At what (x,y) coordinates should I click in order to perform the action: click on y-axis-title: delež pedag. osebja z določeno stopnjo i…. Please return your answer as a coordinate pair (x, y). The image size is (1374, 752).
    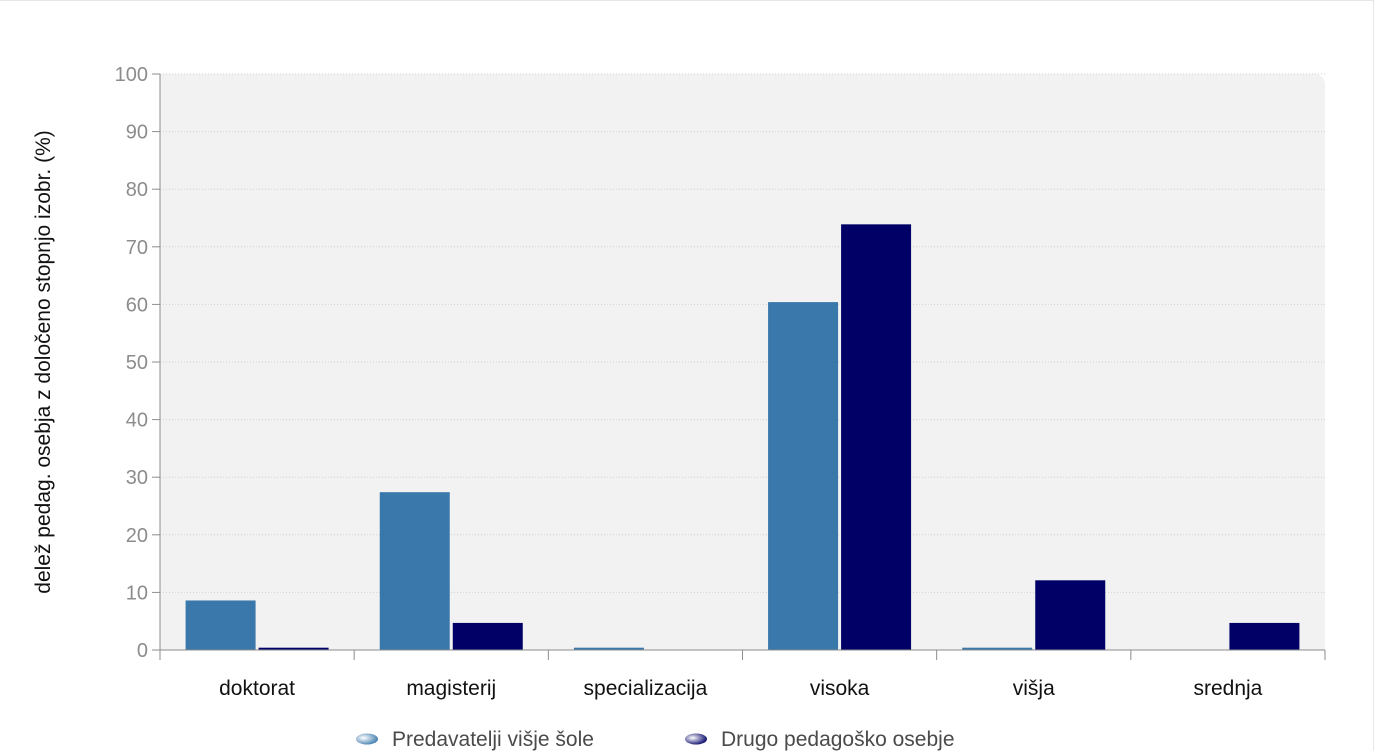
    Looking at the image, I should click on (43, 361).